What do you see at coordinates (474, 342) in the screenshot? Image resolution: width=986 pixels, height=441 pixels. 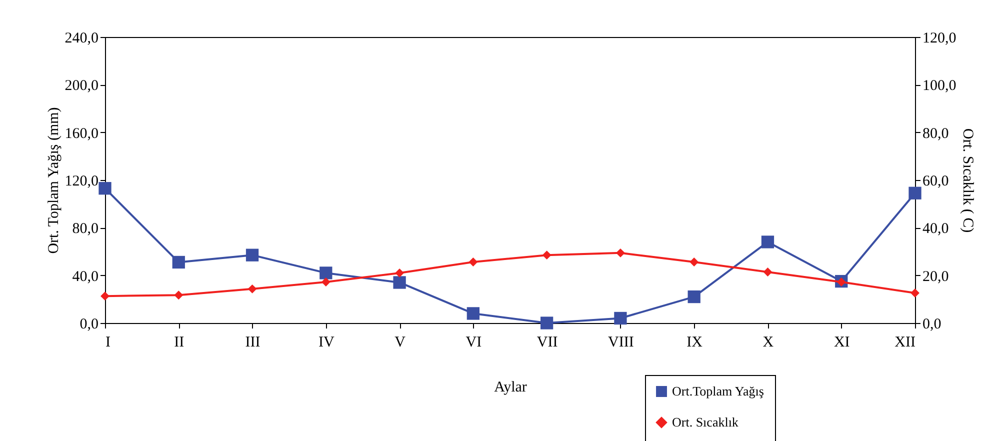 I see `x-tick-label: VI` at bounding box center [474, 342].